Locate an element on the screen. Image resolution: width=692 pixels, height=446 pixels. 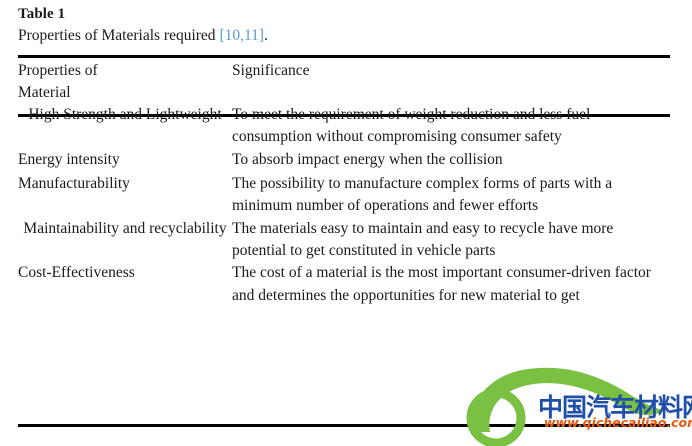
cell-property: Maintainability and recyclability is located at coordinates (125, 228).